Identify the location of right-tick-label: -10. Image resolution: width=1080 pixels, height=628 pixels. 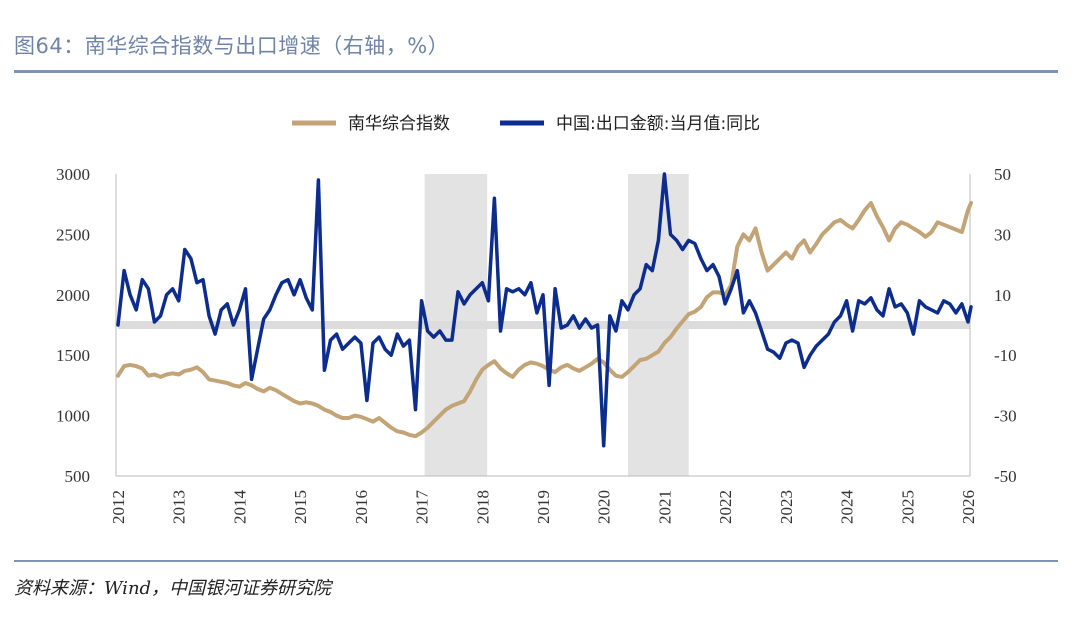
(1005, 355).